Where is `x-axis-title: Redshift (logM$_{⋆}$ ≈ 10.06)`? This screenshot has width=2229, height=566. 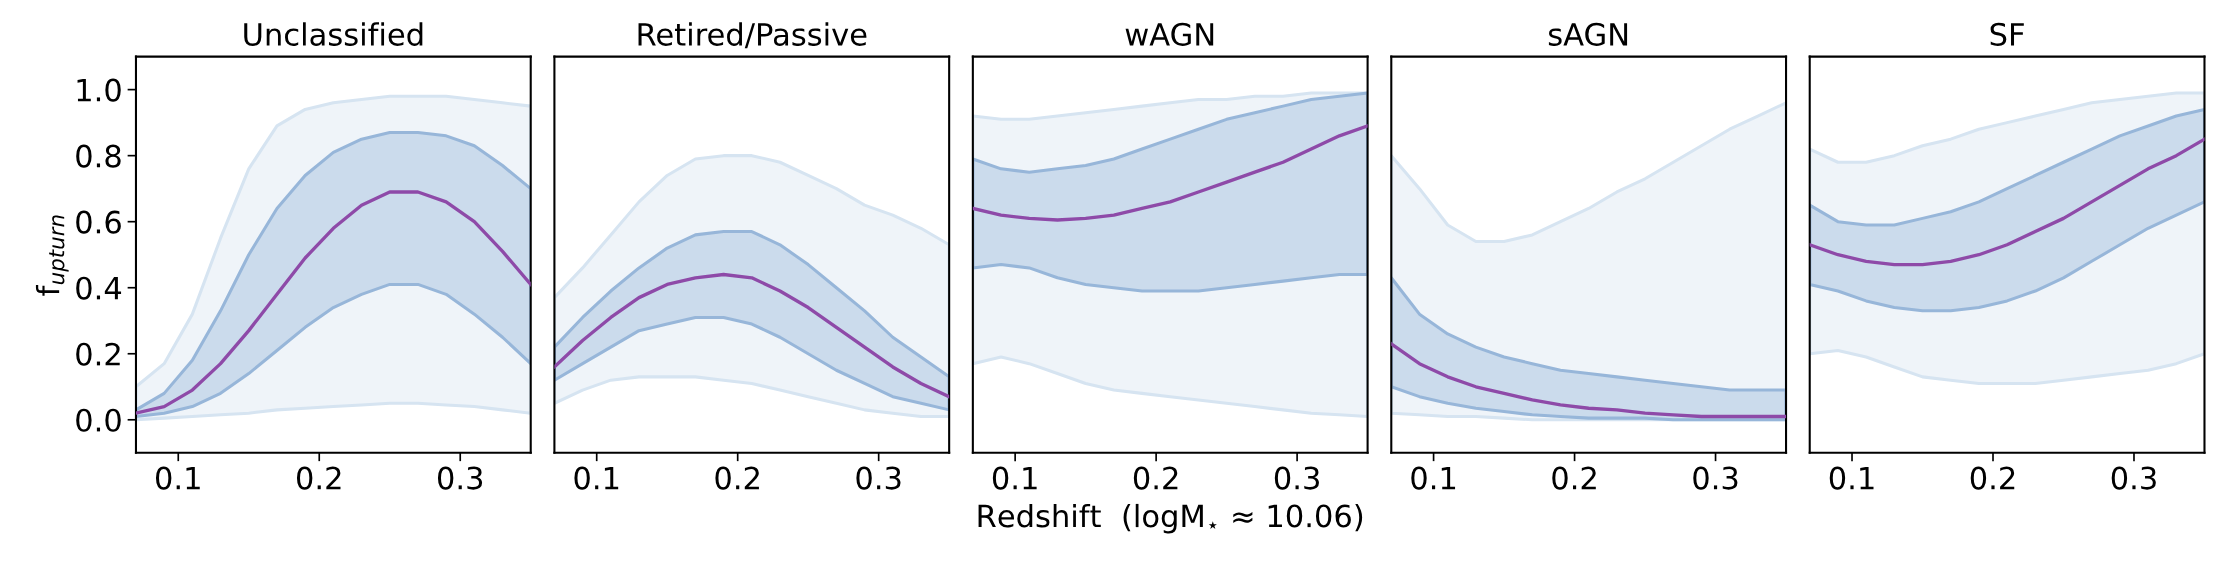
x-axis-title: Redshift (logM$_{⋆}$ ≈ 10.06) is located at coordinates (1170, 518).